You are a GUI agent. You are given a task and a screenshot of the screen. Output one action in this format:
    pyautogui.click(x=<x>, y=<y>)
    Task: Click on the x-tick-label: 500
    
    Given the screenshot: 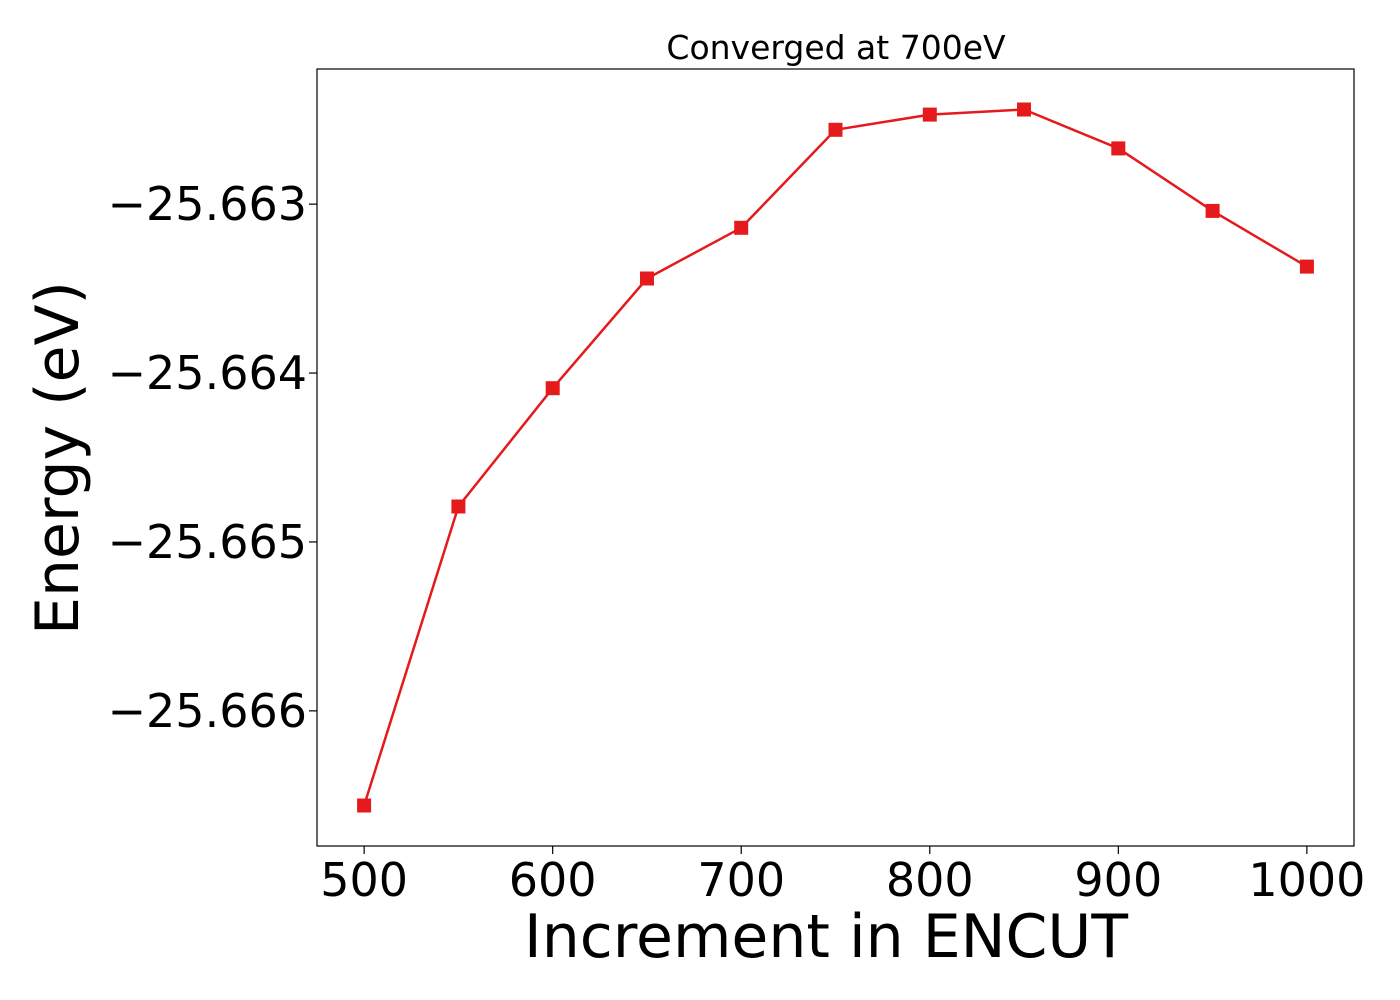 What is the action you would take?
    pyautogui.click(x=364, y=880)
    